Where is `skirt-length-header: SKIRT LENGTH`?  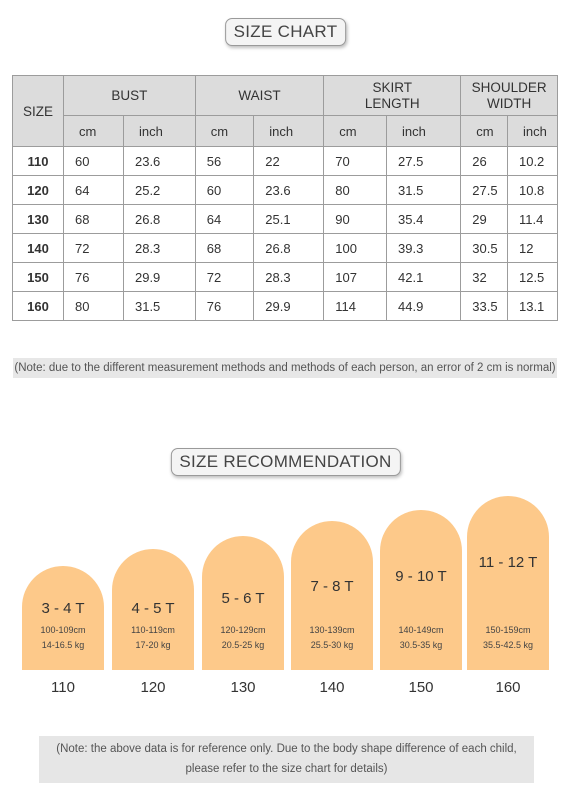 skirt-length-header: SKIRT LENGTH is located at coordinates (392, 95).